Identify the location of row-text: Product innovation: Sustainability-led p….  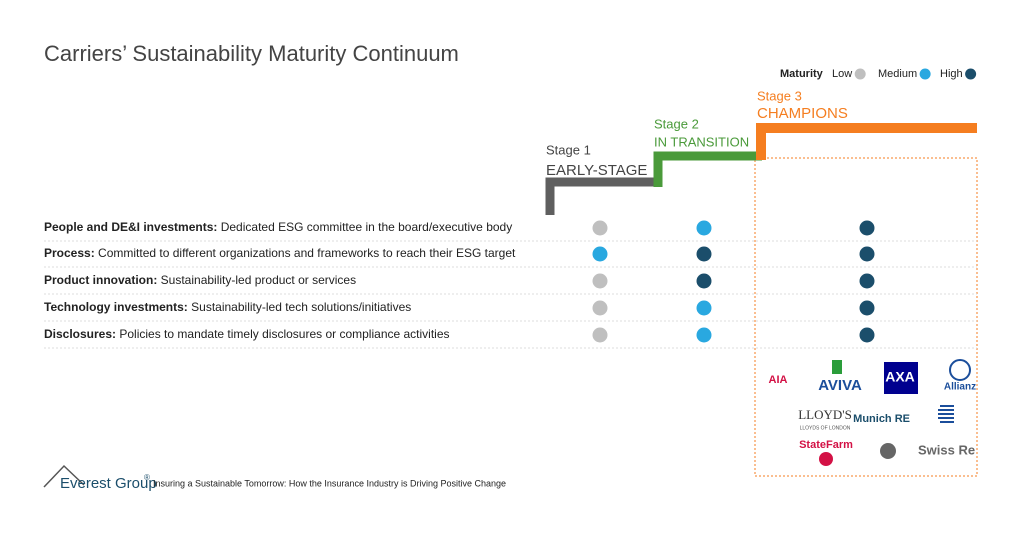
(200, 280).